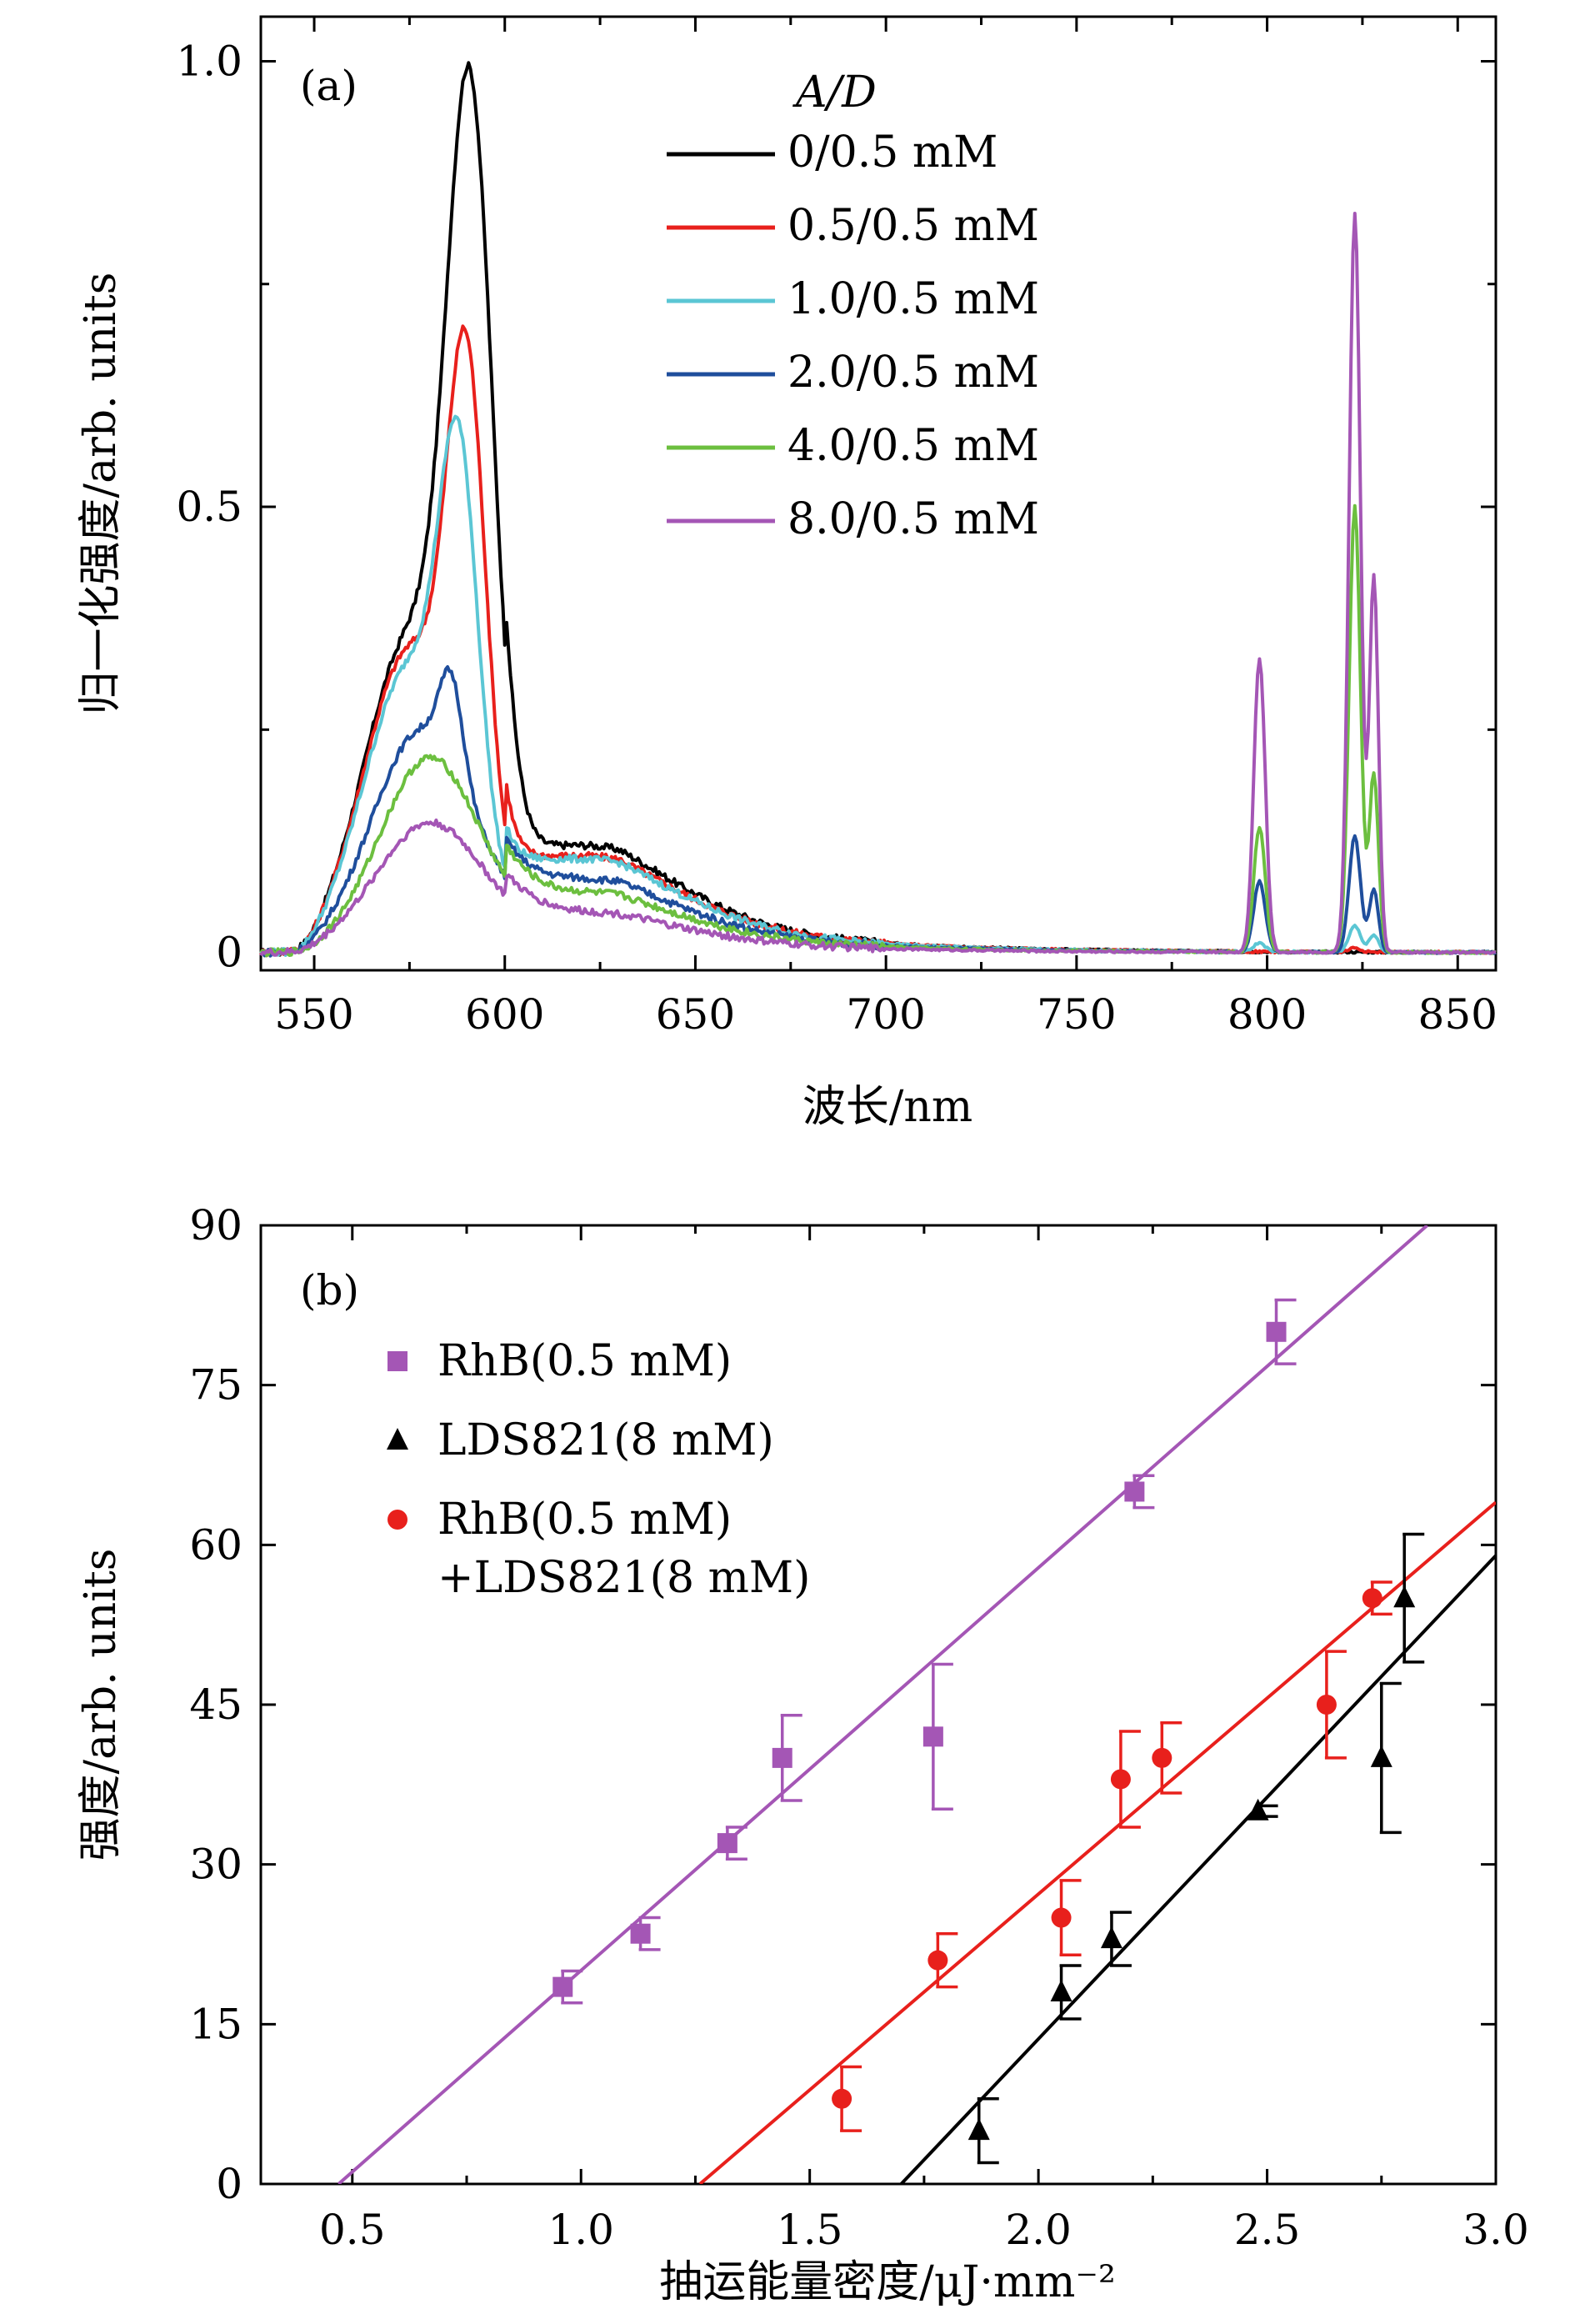 The image size is (1575, 2324). What do you see at coordinates (352, 2230) in the screenshot?
I see `panel-b-x-tick-label: 0.5` at bounding box center [352, 2230].